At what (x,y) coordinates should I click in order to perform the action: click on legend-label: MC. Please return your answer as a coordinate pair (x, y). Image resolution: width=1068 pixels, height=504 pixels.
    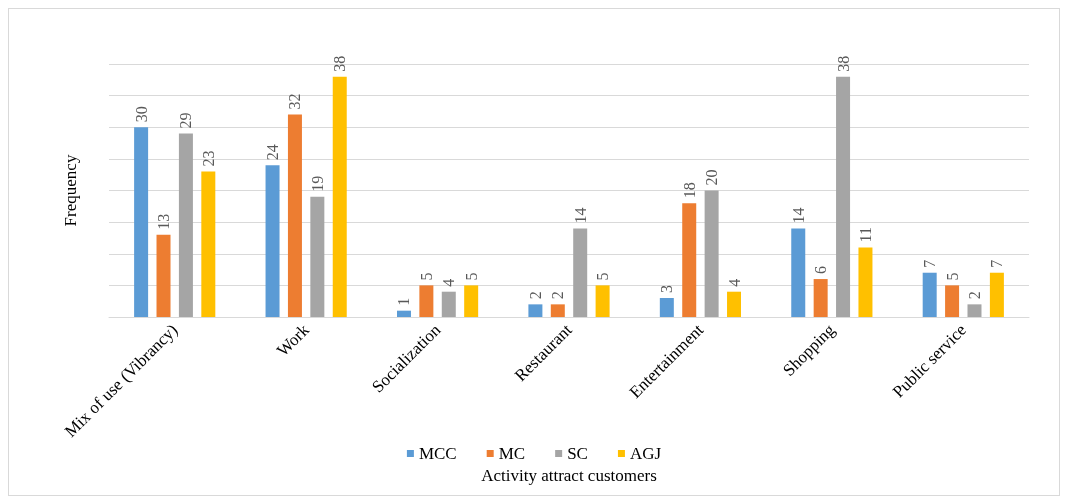
    Looking at the image, I should click on (512, 453).